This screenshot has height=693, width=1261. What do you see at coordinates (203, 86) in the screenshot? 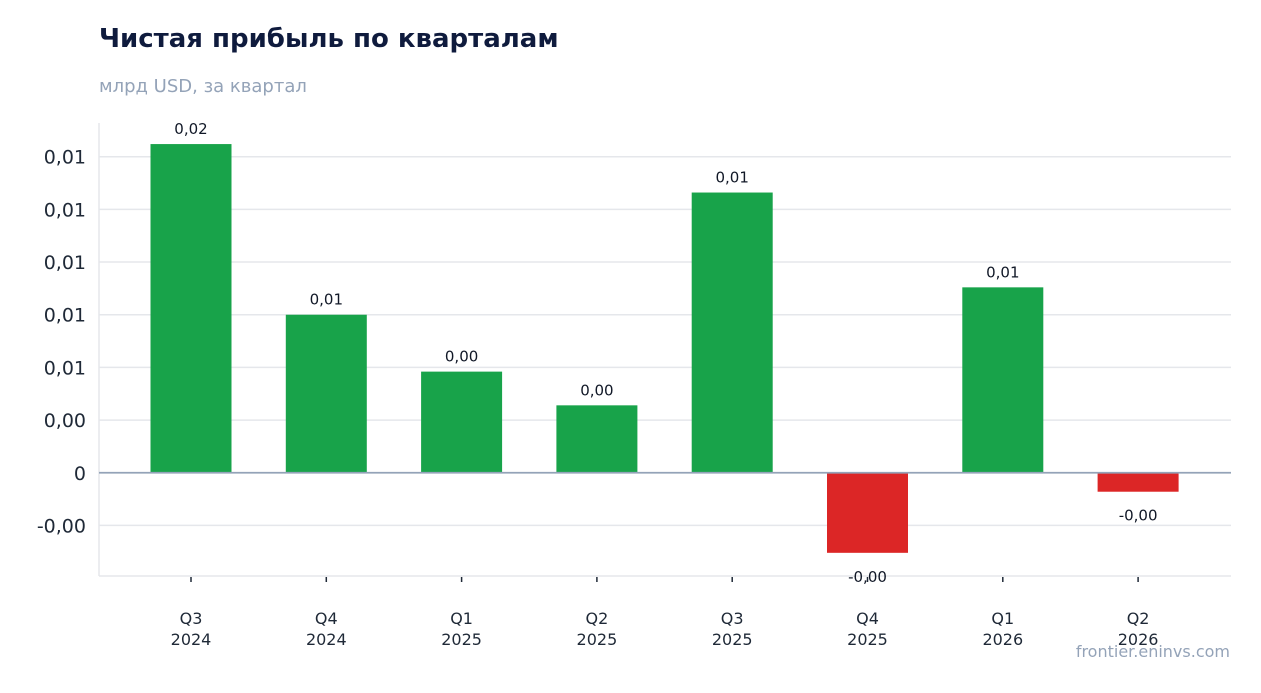
I see `chart-subtitle: млрд USD, за квартал` at bounding box center [203, 86].